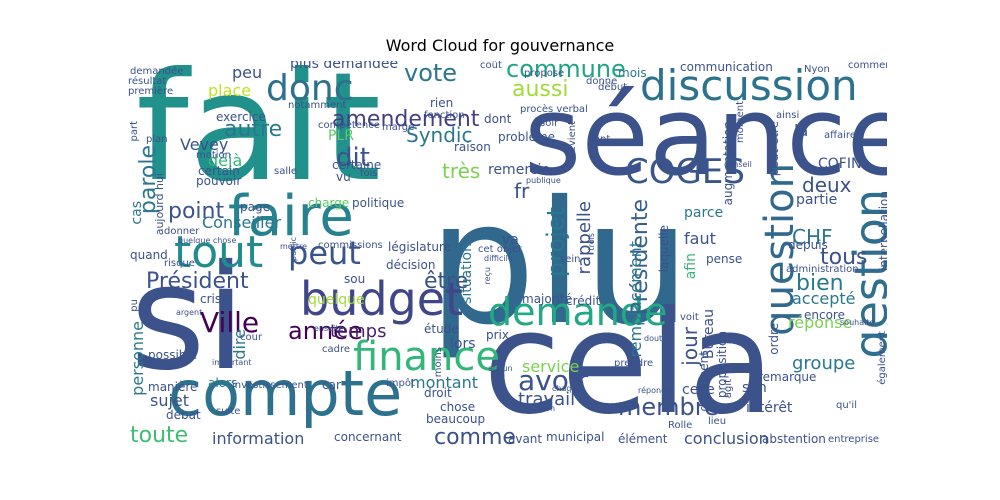 The height and width of the screenshot is (500, 1000). I want to click on word-27: membre, so click(668, 407).